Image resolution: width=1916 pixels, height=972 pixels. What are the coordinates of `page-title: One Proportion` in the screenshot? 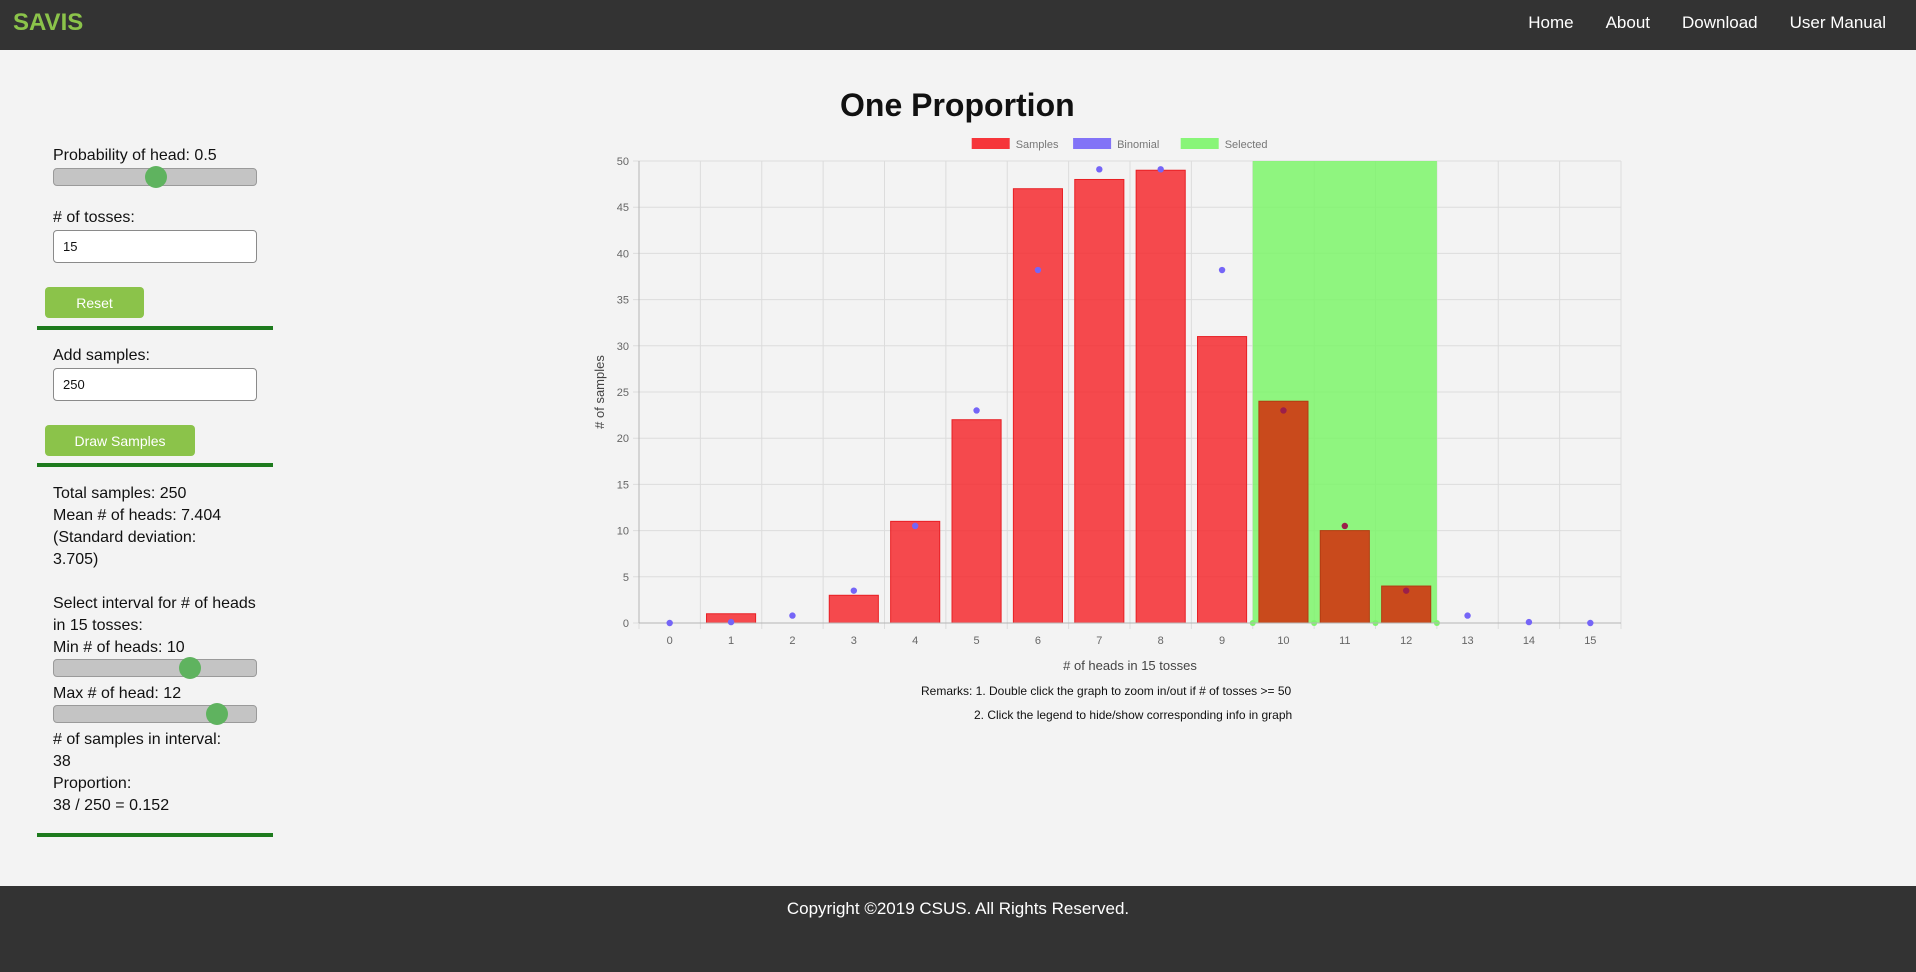 It's located at (957, 105).